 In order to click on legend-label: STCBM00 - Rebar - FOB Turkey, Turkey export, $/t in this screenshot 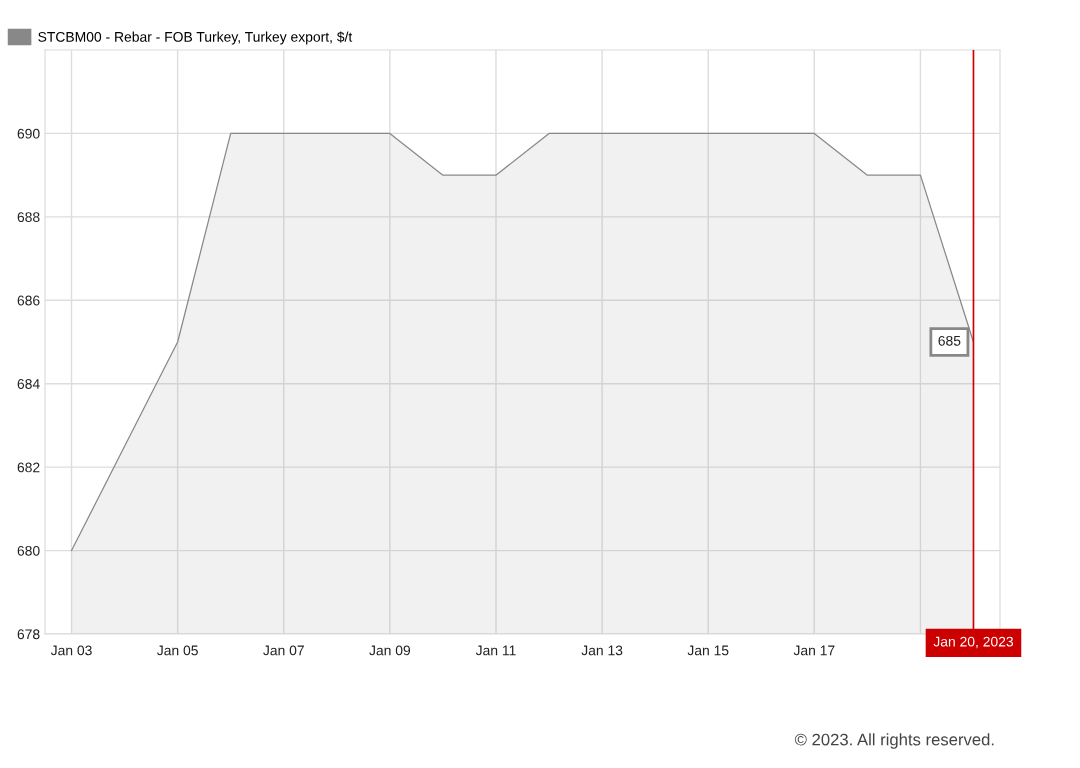, I will do `click(195, 38)`.